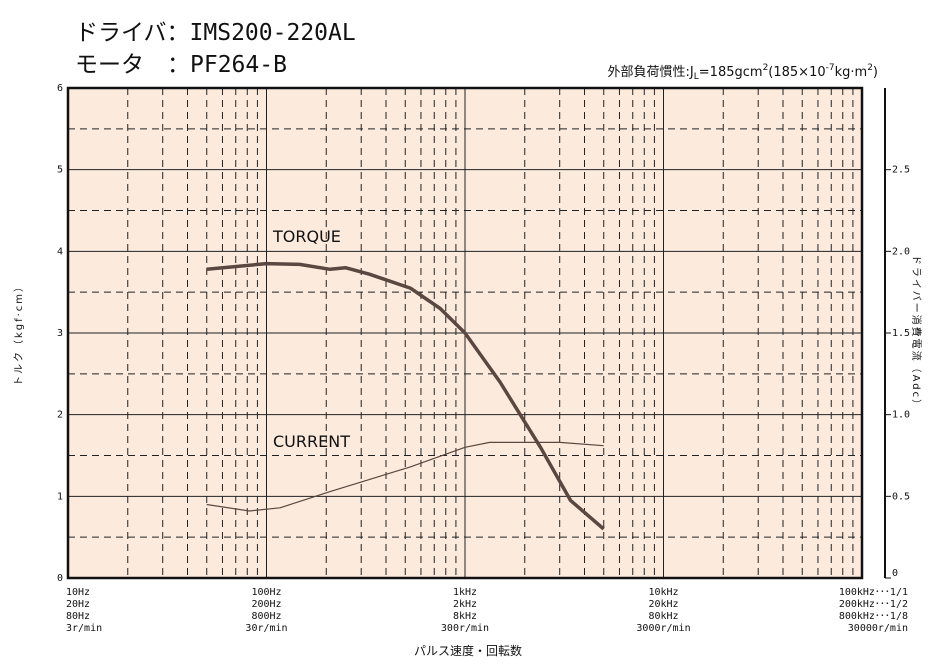  Describe the element at coordinates (306, 236) in the screenshot. I see `series-label: TORQUE` at that location.